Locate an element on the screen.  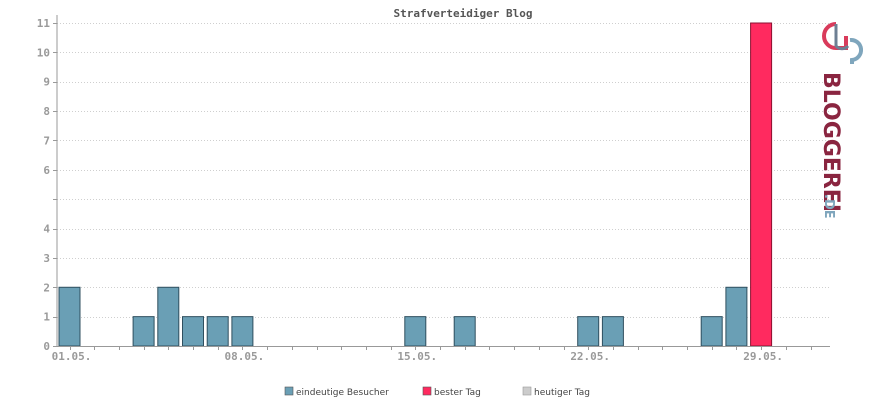
legend-swatch-visitors is located at coordinates (289, 391).